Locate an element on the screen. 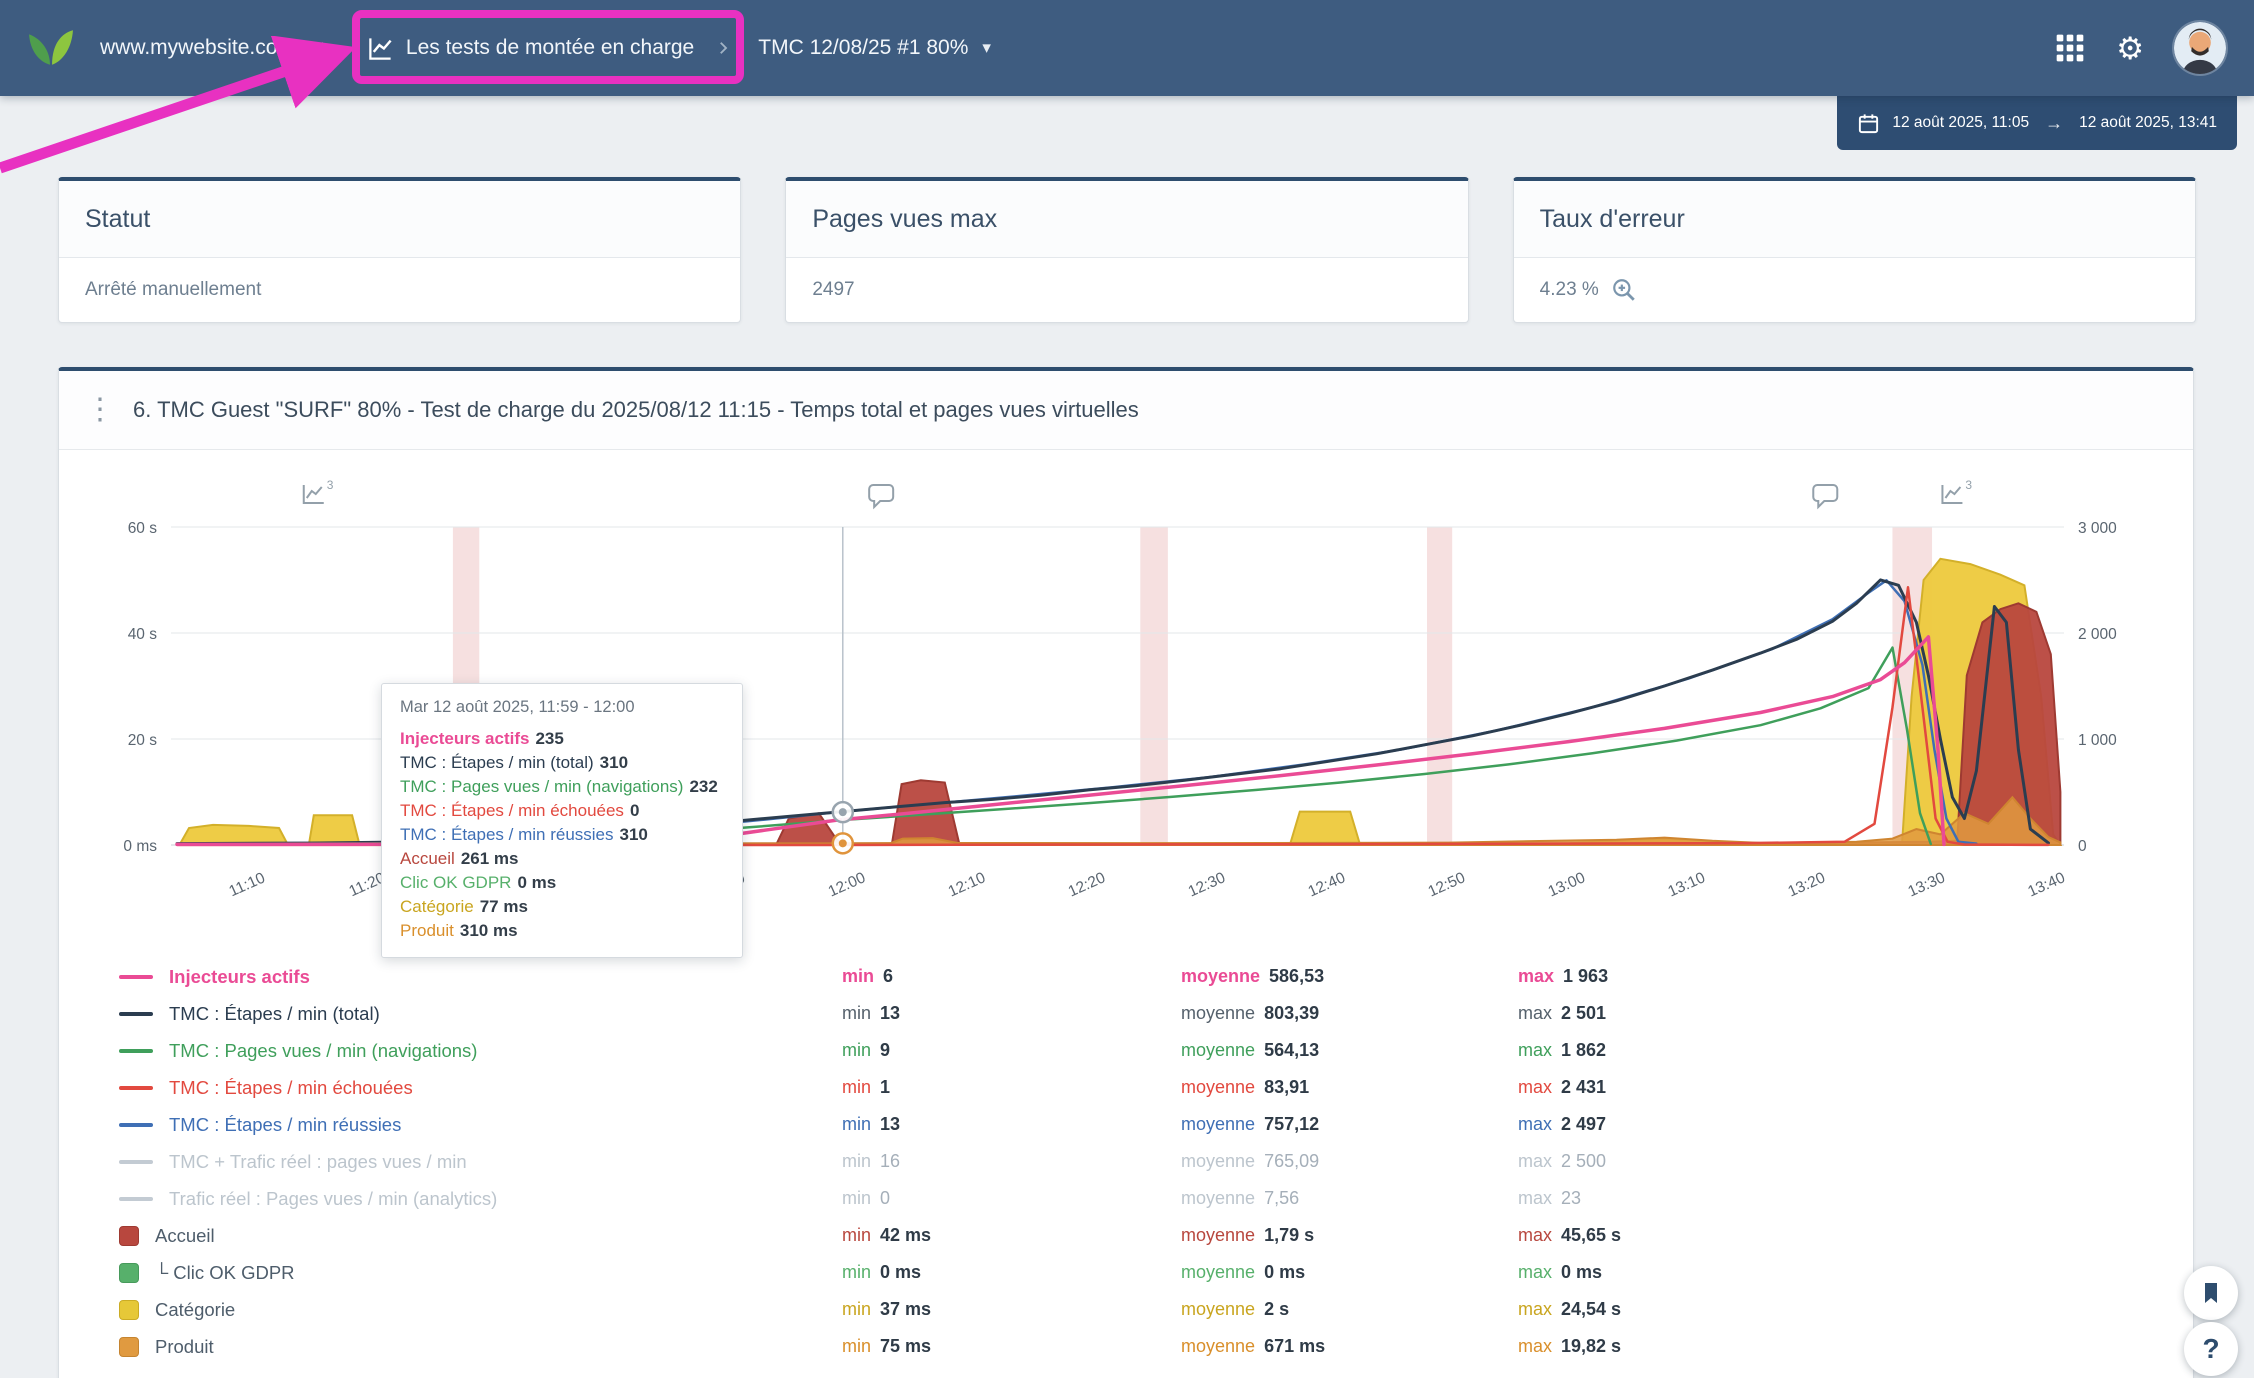 The width and height of the screenshot is (2254, 1378). help-button: ? is located at coordinates (2211, 1349).